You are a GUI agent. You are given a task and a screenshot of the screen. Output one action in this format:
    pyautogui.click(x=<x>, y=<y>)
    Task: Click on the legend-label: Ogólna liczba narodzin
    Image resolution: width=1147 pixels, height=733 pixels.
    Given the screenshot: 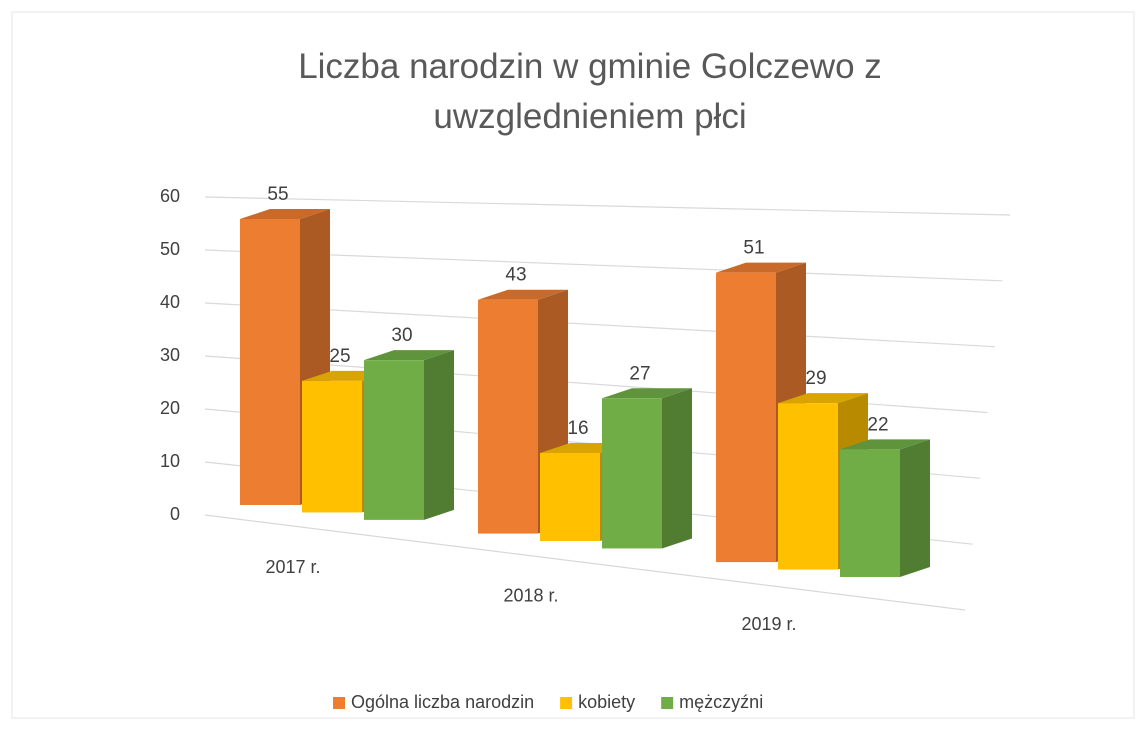 What is the action you would take?
    pyautogui.click(x=442, y=702)
    